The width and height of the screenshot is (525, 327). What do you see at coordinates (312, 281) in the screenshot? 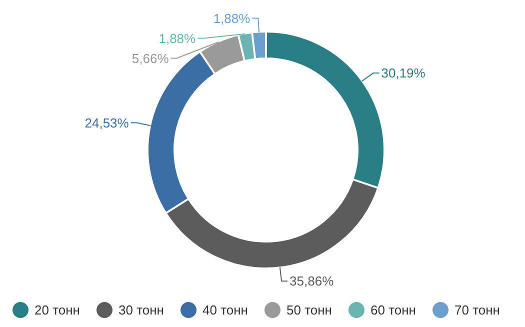
I see `data-label: 35,86%` at bounding box center [312, 281].